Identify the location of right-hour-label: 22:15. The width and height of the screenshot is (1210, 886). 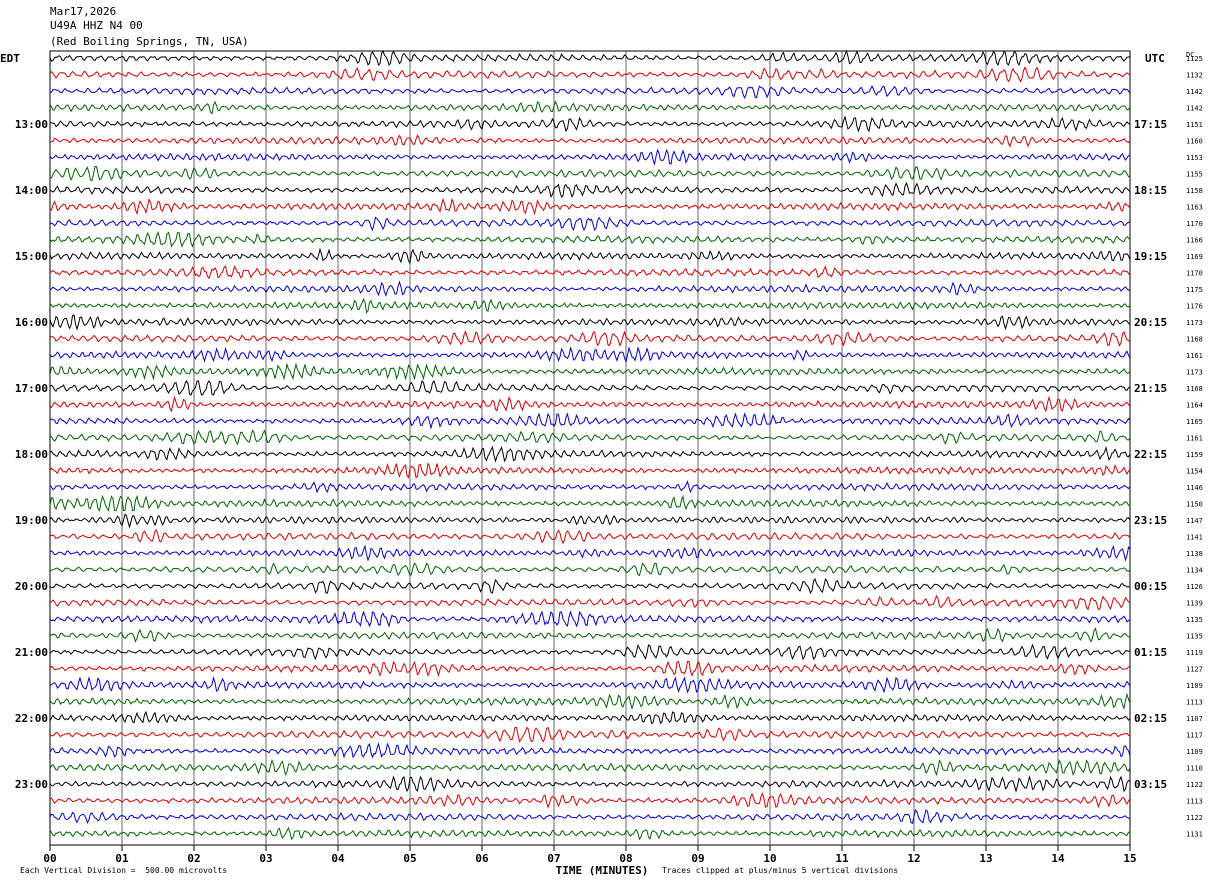
(1150, 454).